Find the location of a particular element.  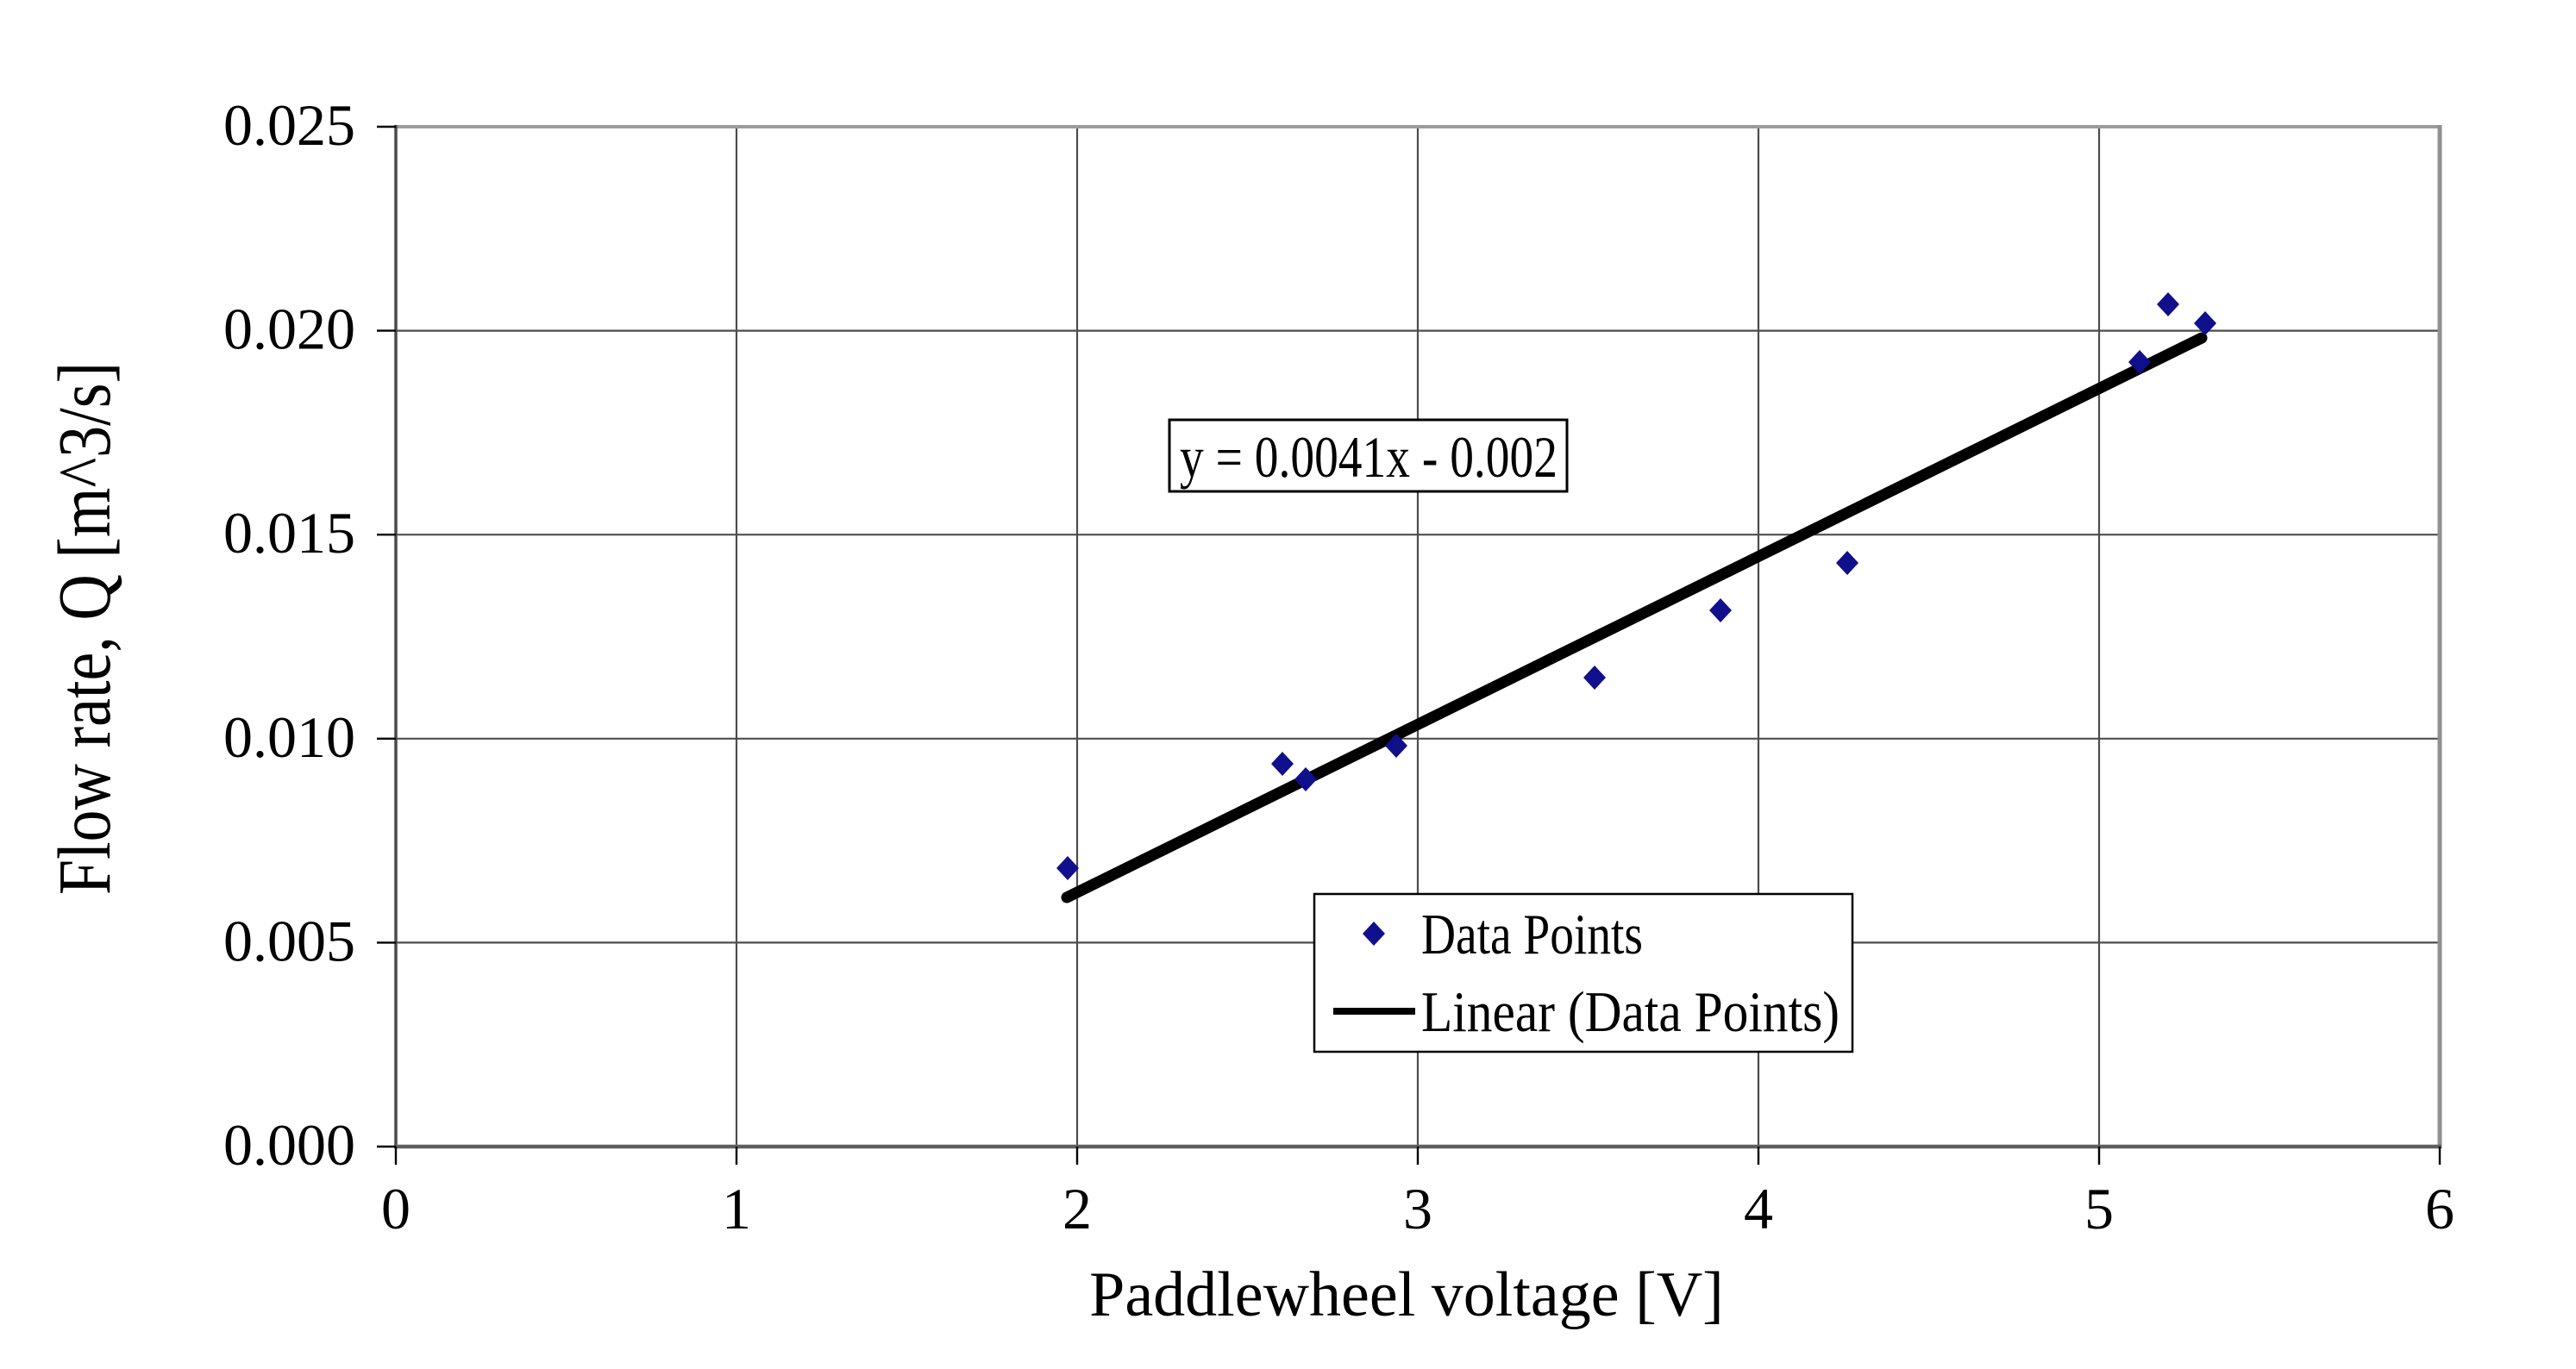

svg-text: 0.005 is located at coordinates (289, 940).